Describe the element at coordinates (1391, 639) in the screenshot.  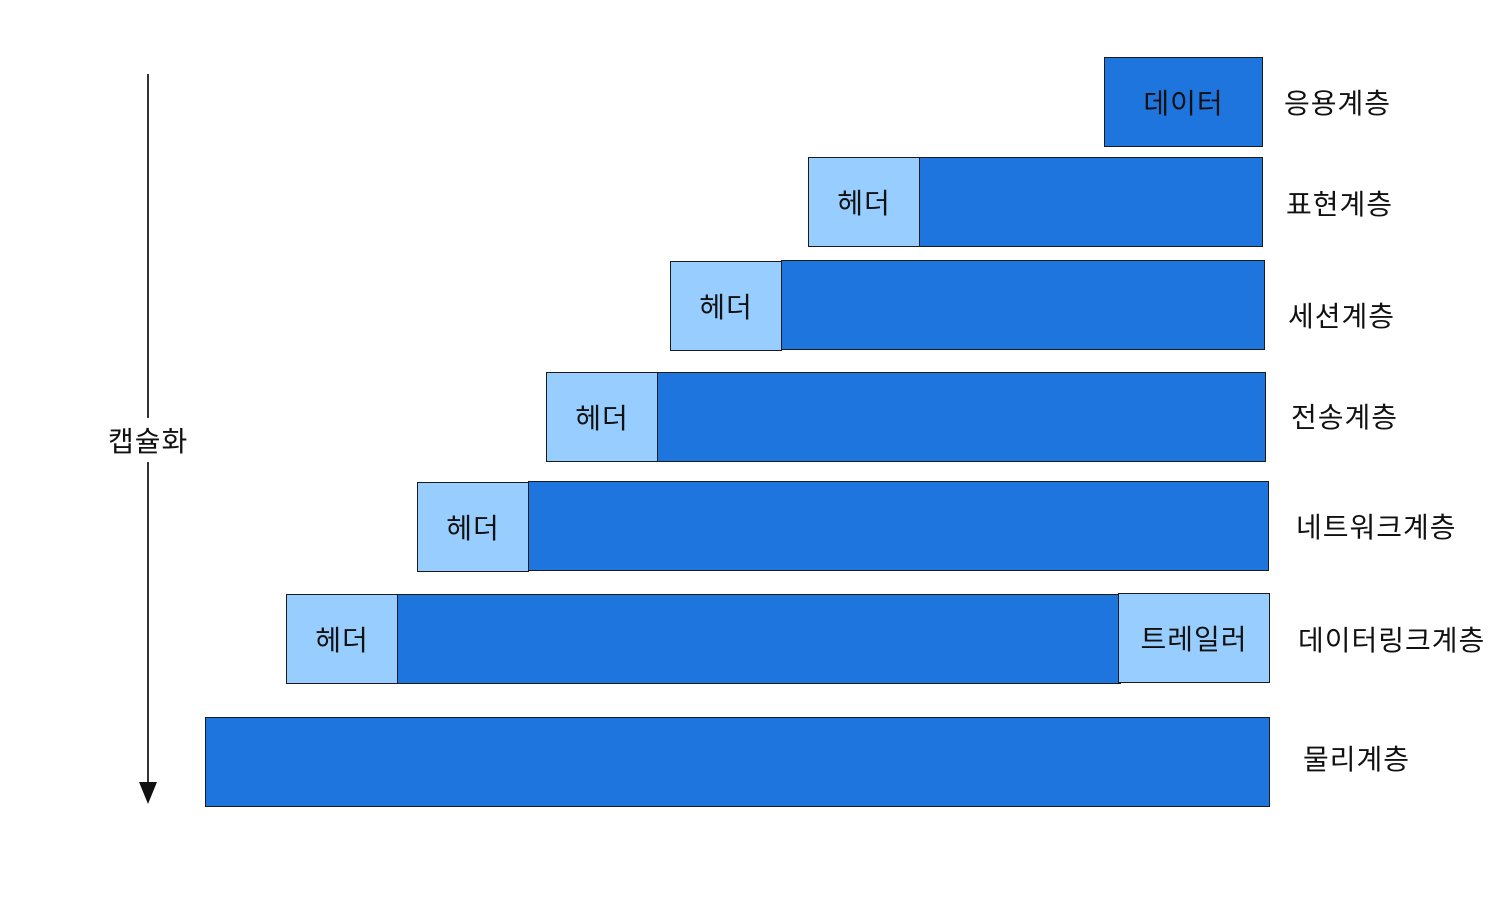
I see `datalink-layer-label: 데이터링크계층` at that location.